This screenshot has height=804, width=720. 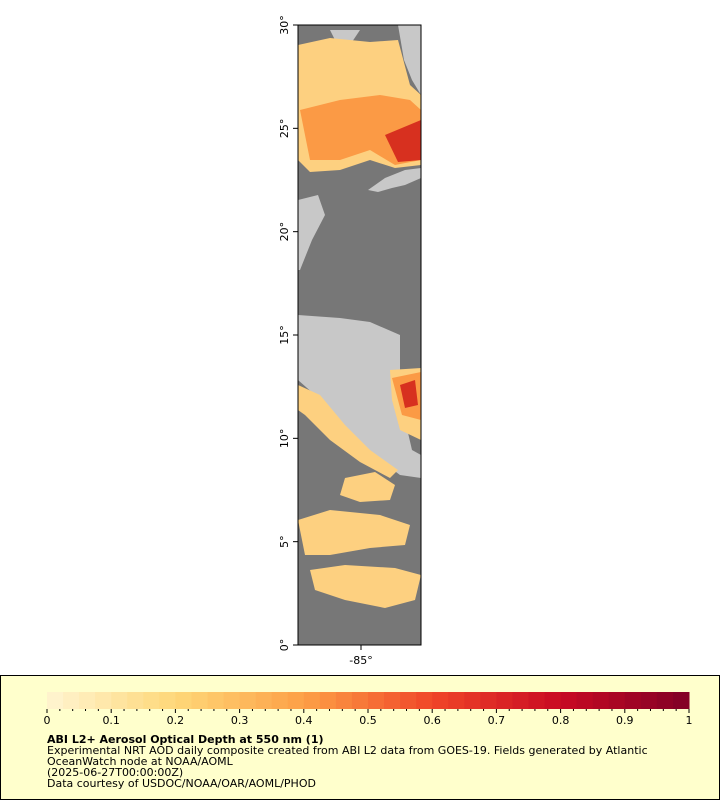 I want to click on colorbar-label: 0.4, so click(x=304, y=720).